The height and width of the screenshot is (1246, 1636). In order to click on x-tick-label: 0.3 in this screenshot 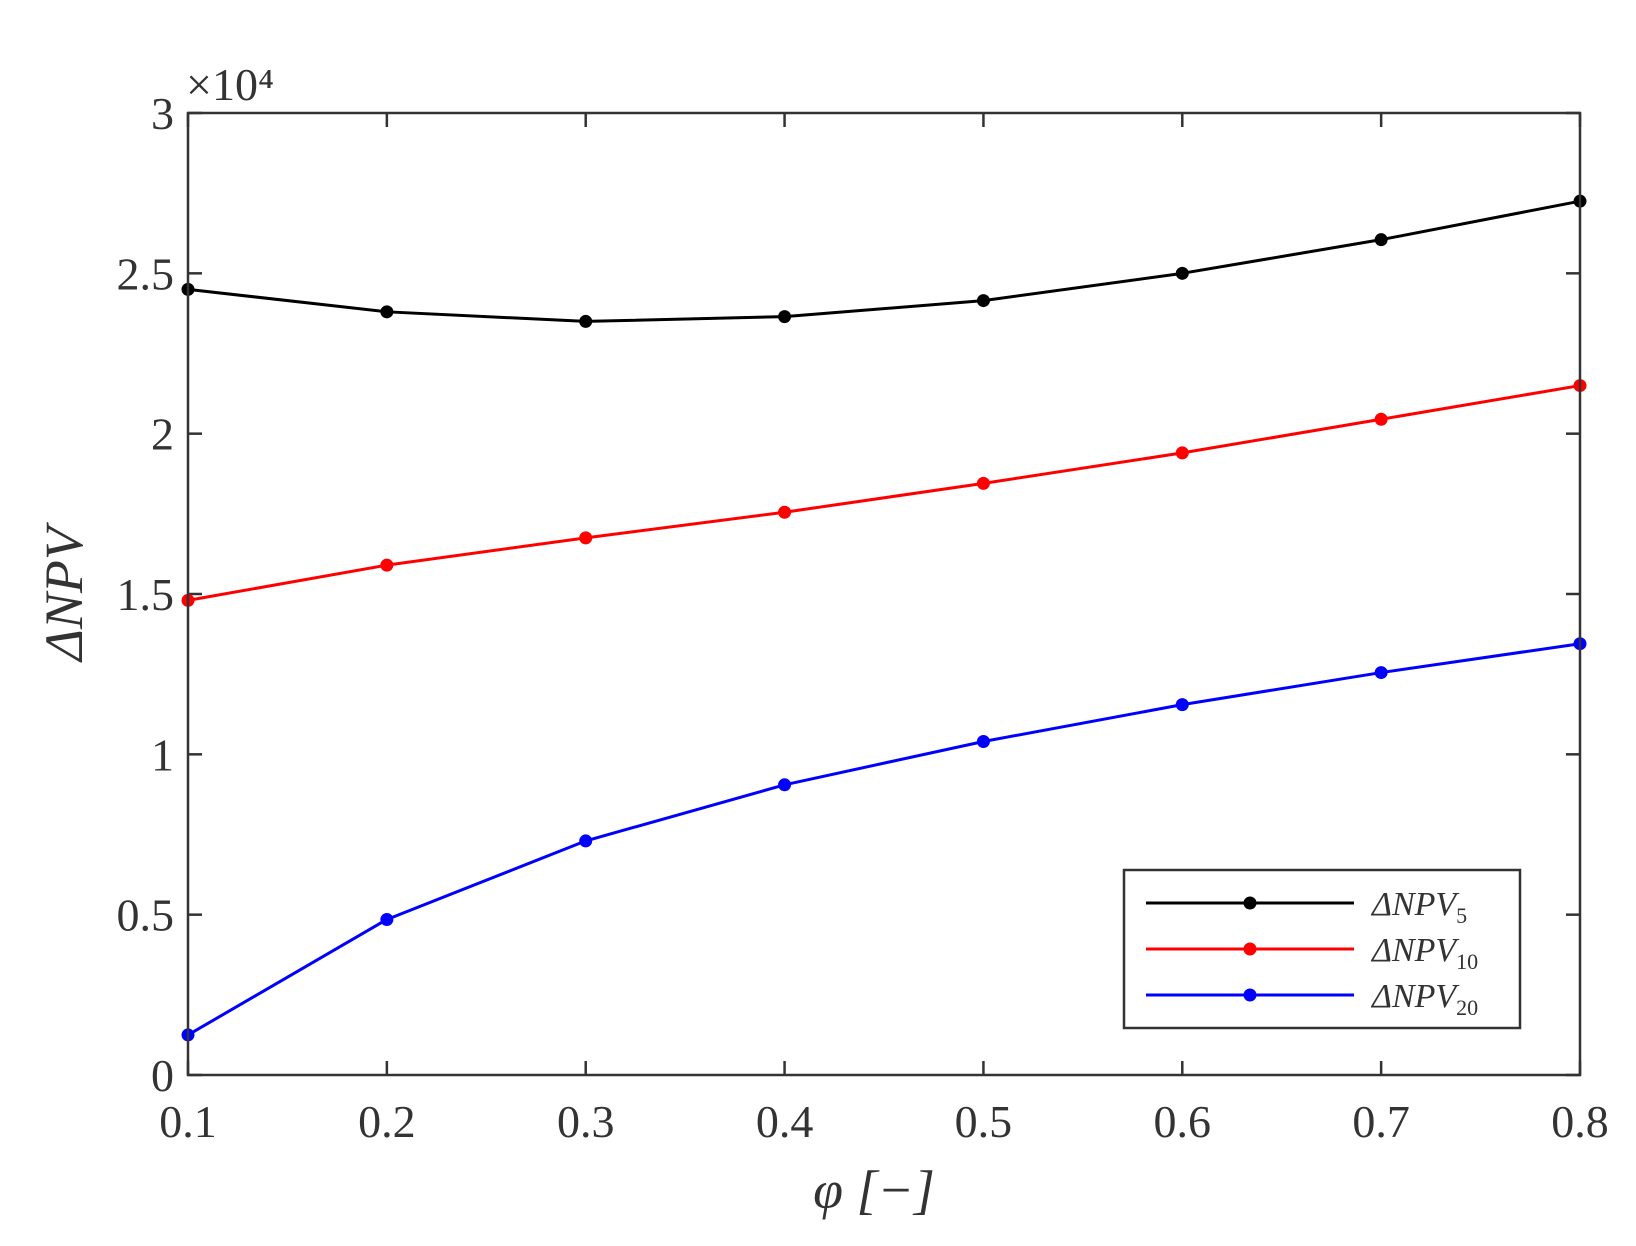, I will do `click(586, 1121)`.